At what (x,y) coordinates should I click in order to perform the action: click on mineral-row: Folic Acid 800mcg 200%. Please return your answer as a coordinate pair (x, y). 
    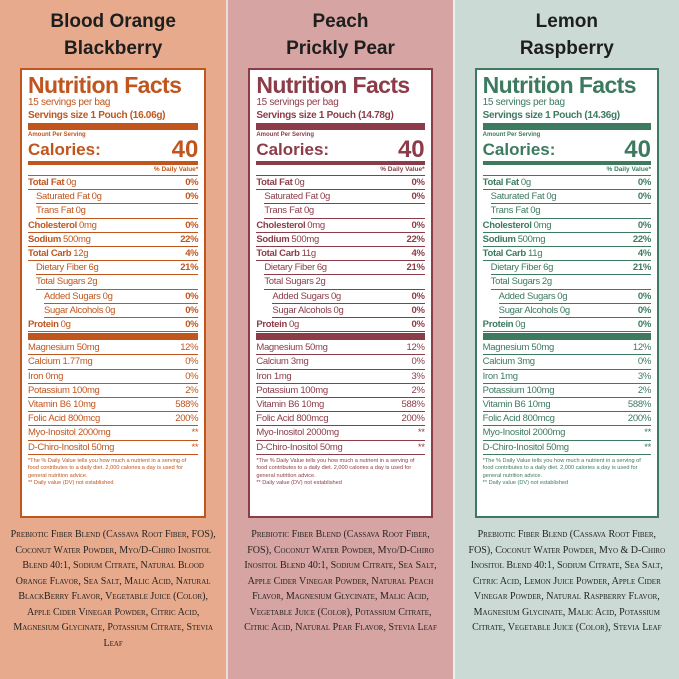
    Looking at the image, I should click on (113, 419).